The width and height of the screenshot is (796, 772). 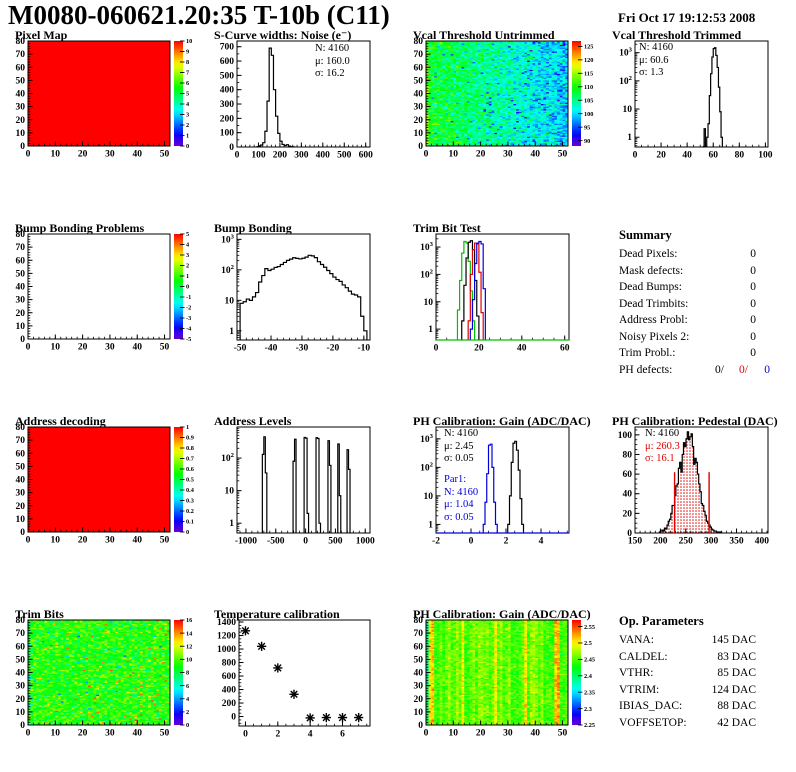 I want to click on tick-label: 80, so click(x=21, y=42).